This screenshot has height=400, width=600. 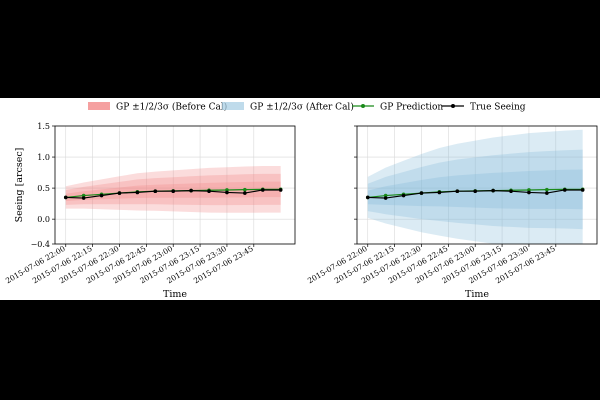 I want to click on y-tick-label-4: 1.5, so click(x=43, y=126).